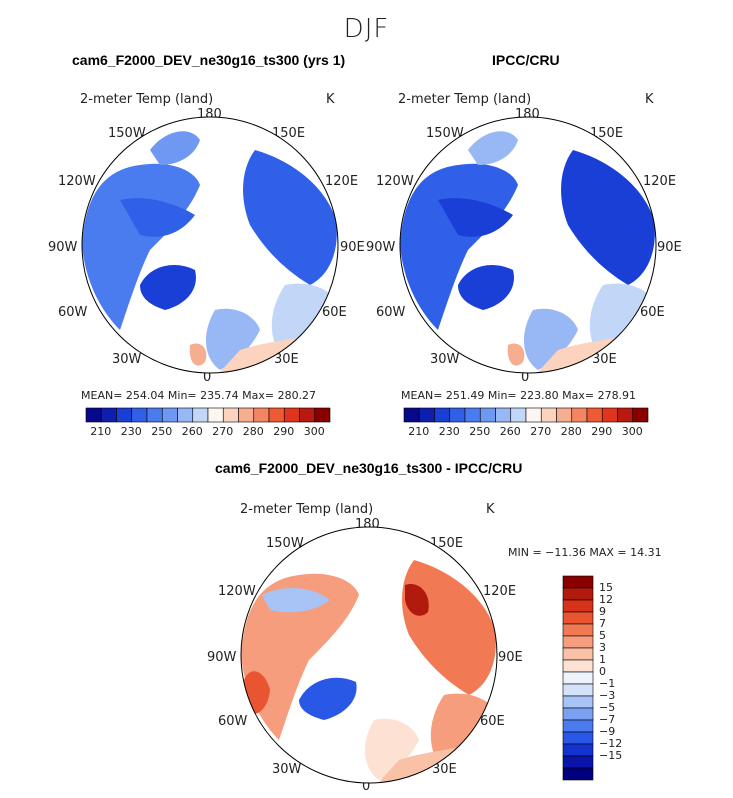 The height and width of the screenshot is (798, 733). Describe the element at coordinates (604, 359) in the screenshot. I see `panel2-lon-30e: 30E` at that location.